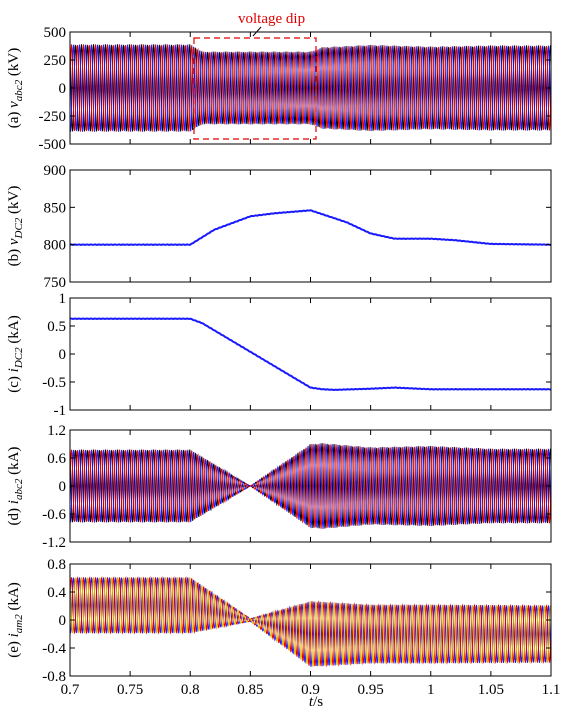  I want to click on x-tick-label: 0.7, so click(70, 690).